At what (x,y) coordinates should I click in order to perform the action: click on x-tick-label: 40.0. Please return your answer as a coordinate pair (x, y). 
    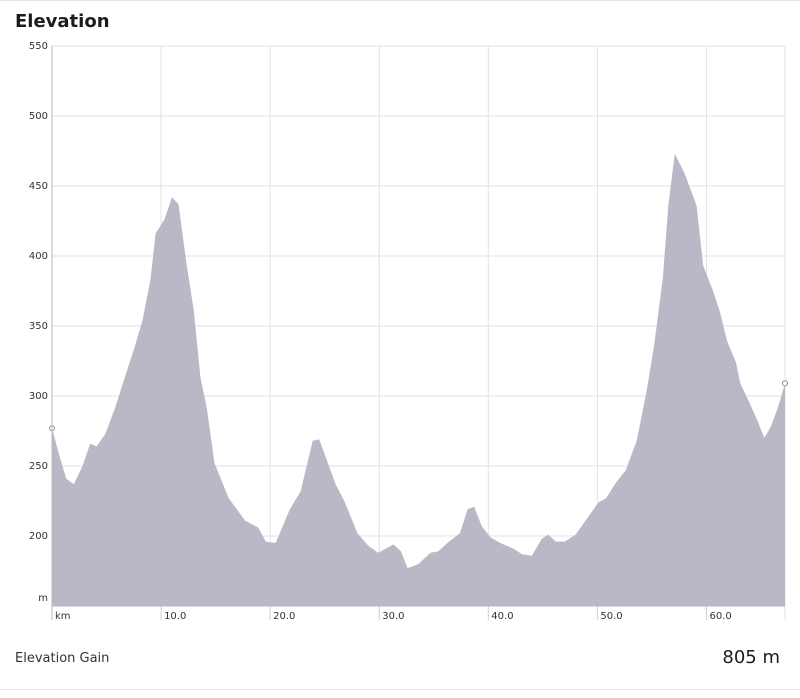
    Looking at the image, I should click on (502, 616).